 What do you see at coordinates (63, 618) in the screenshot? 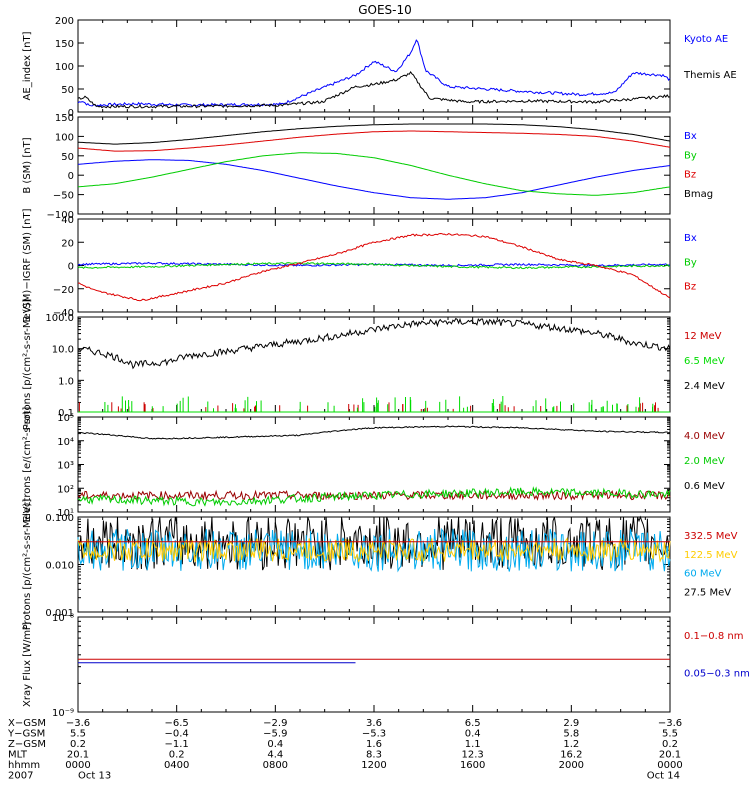
I see `y-tick-label: 10⁻⁸` at bounding box center [63, 618].